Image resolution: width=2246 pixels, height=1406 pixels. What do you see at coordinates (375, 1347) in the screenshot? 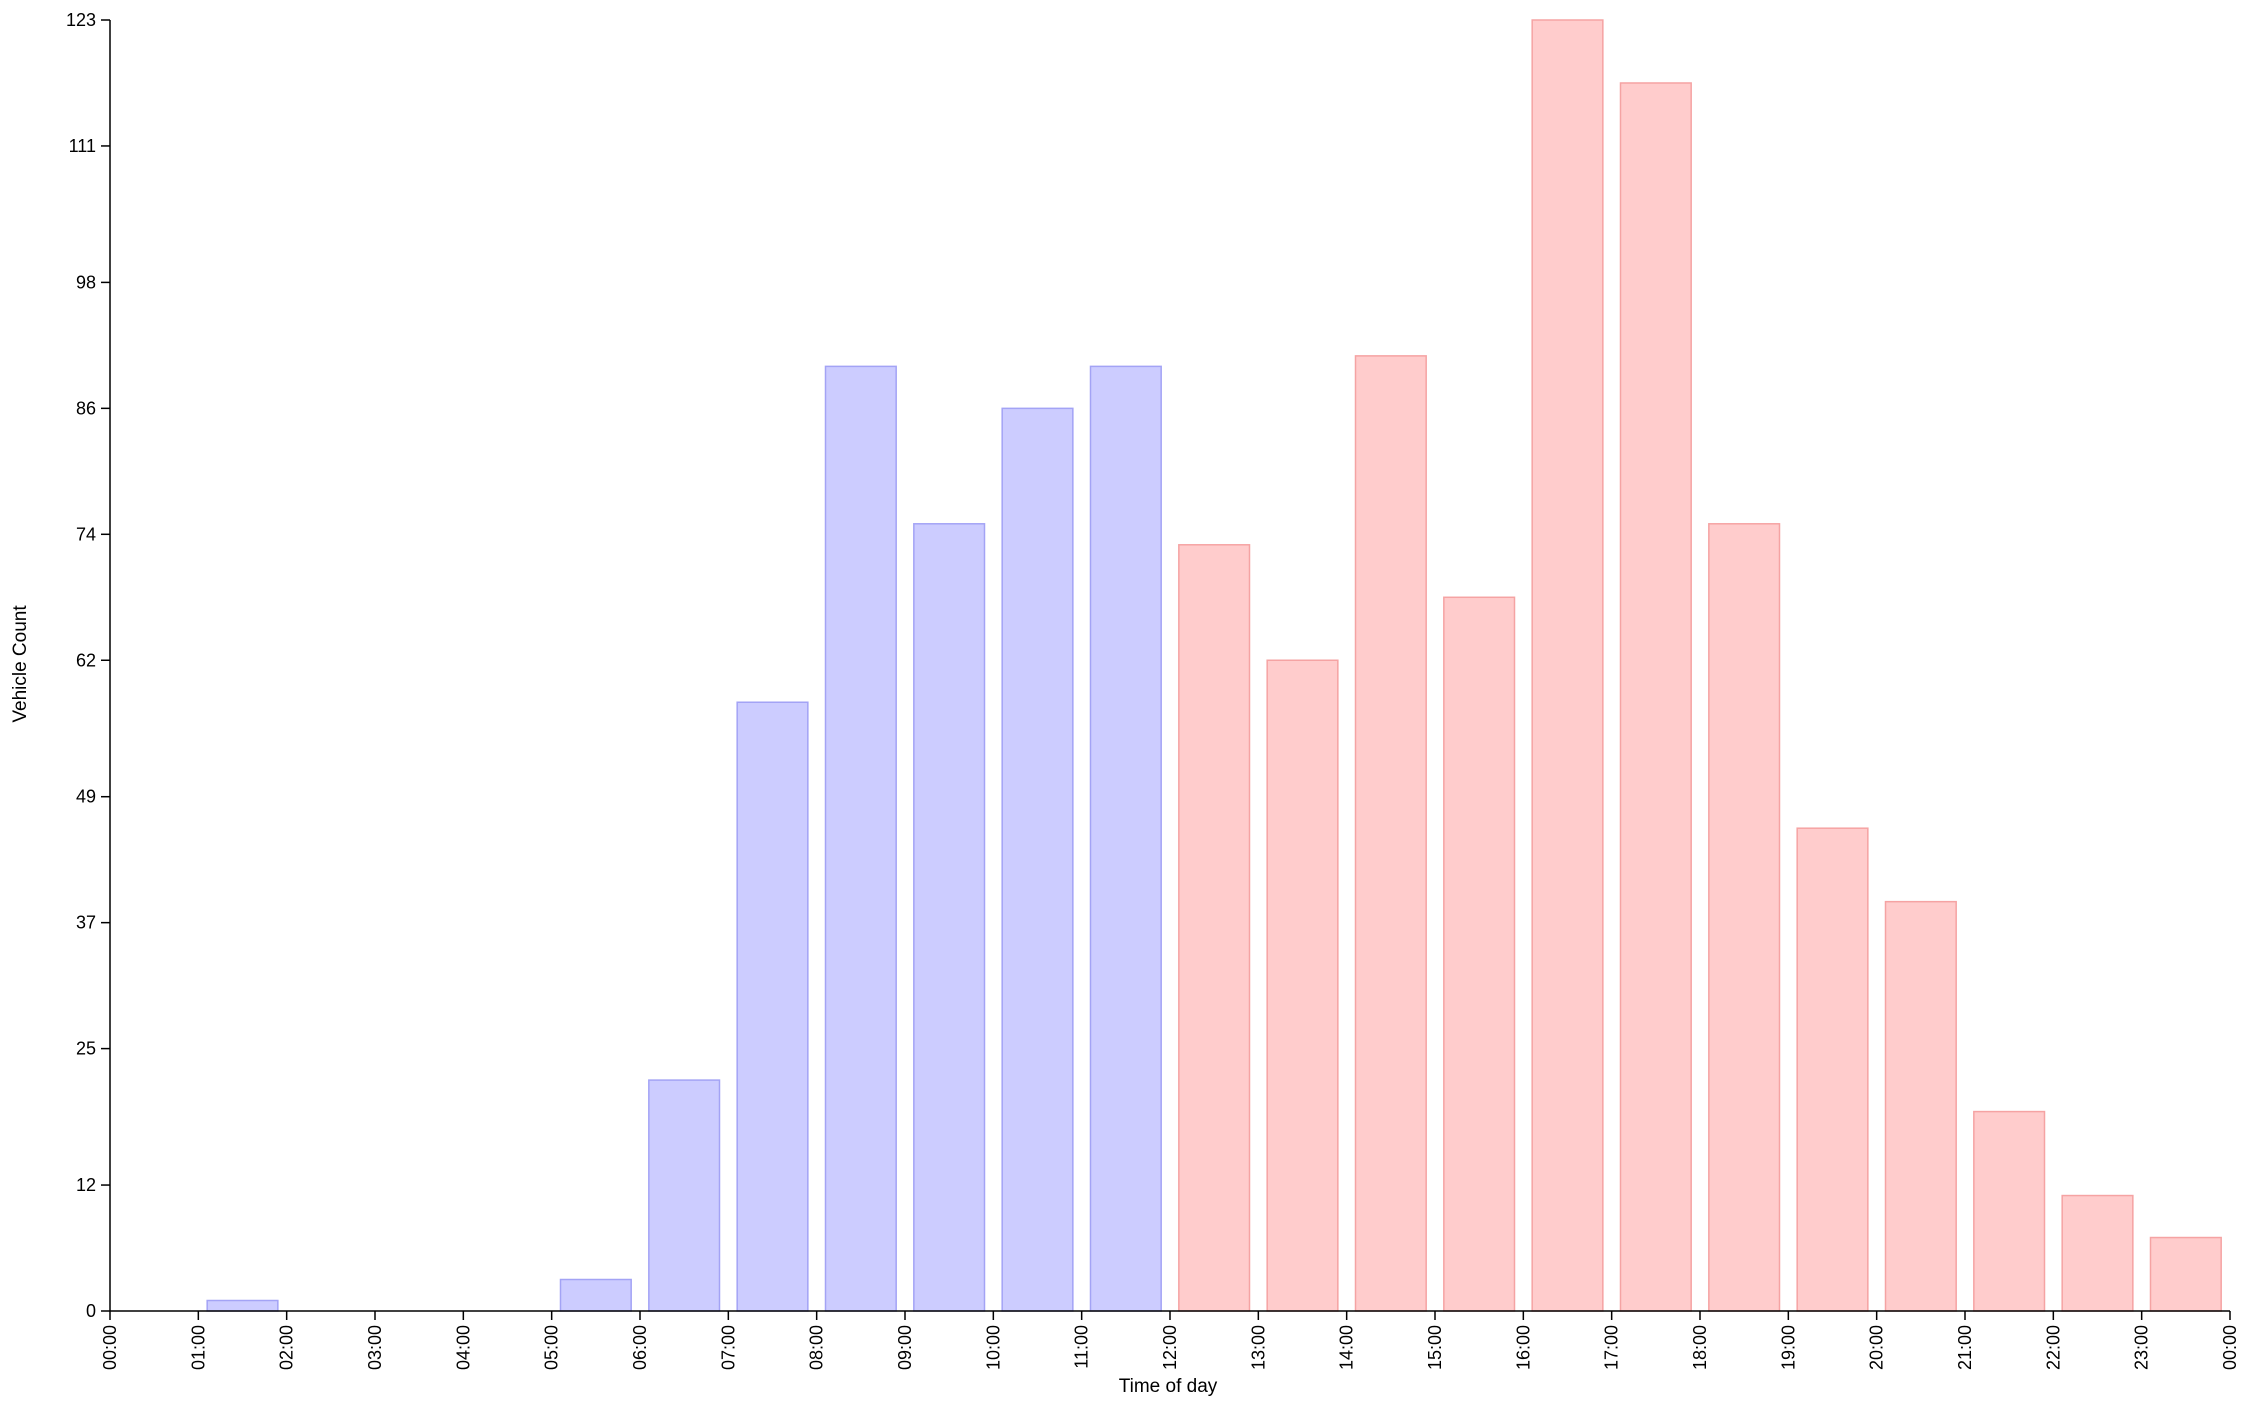
I see `x-tick-label: 03:00` at bounding box center [375, 1347].